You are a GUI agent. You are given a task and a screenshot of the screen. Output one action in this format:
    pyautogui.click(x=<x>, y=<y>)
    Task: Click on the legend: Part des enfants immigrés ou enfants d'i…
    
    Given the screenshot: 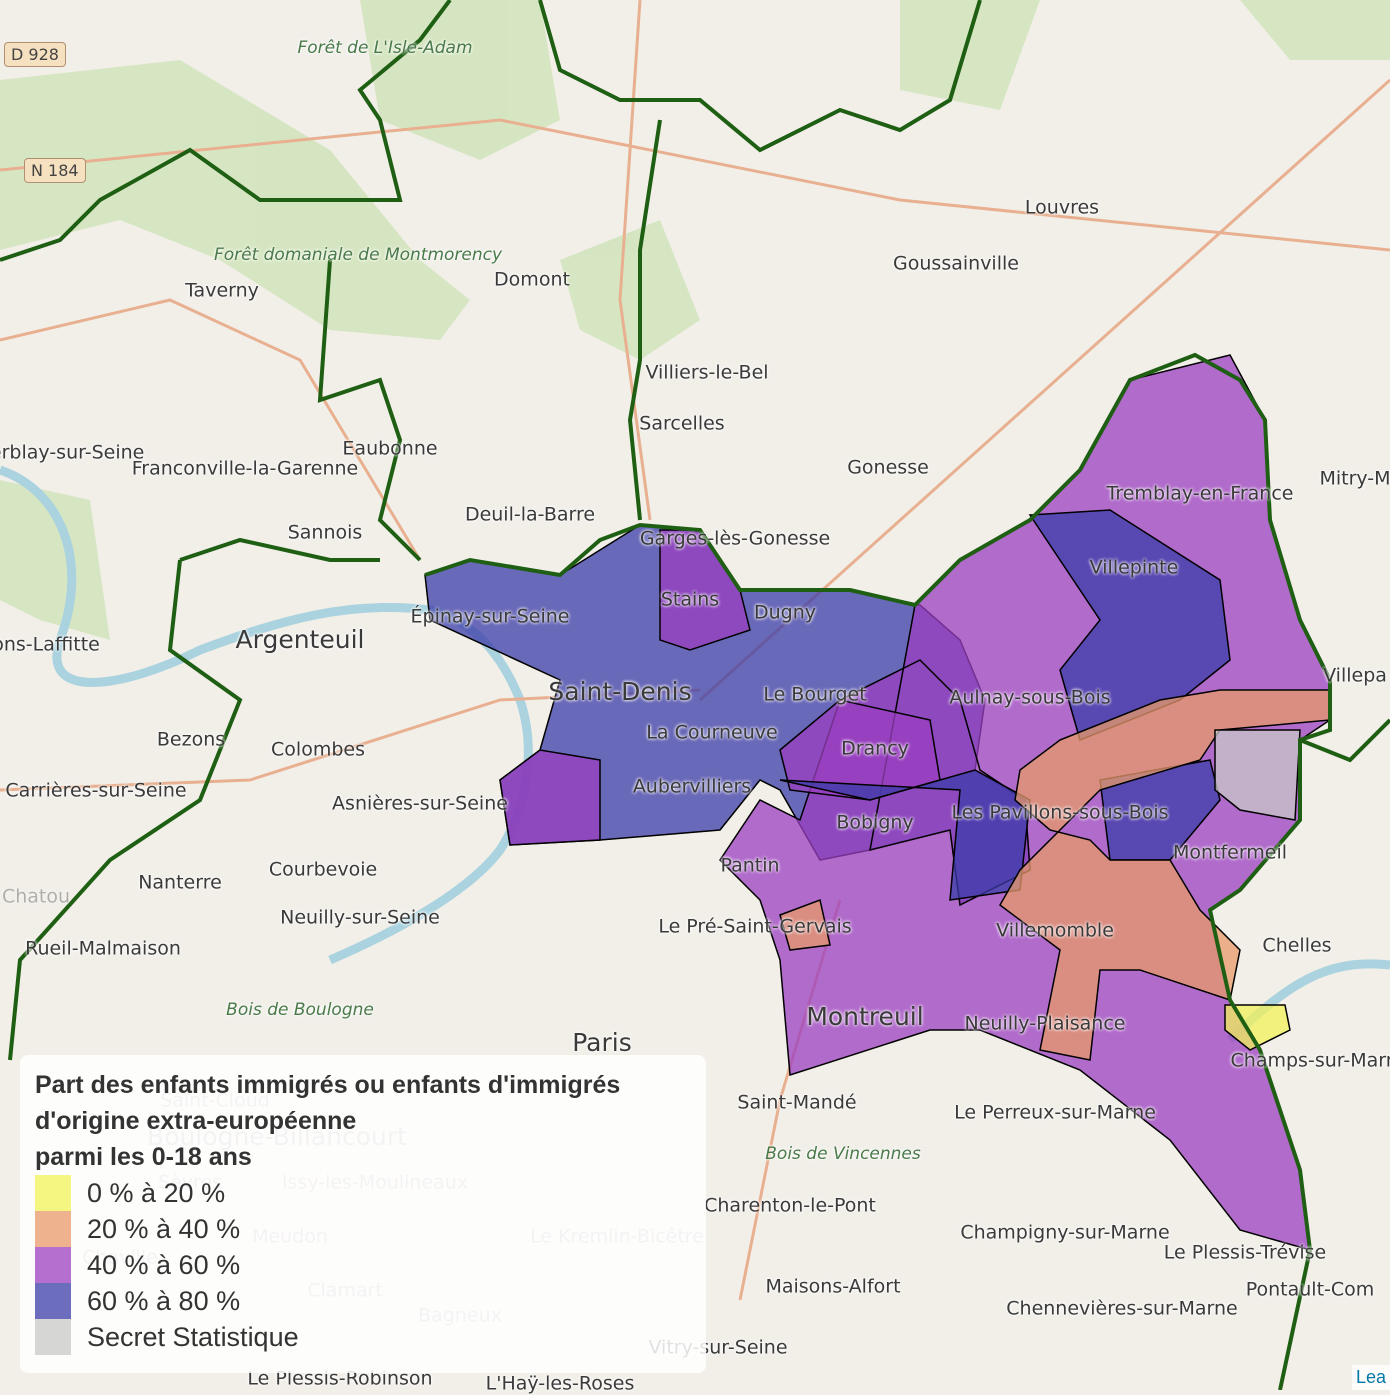 What is the action you would take?
    pyautogui.click(x=363, y=1214)
    